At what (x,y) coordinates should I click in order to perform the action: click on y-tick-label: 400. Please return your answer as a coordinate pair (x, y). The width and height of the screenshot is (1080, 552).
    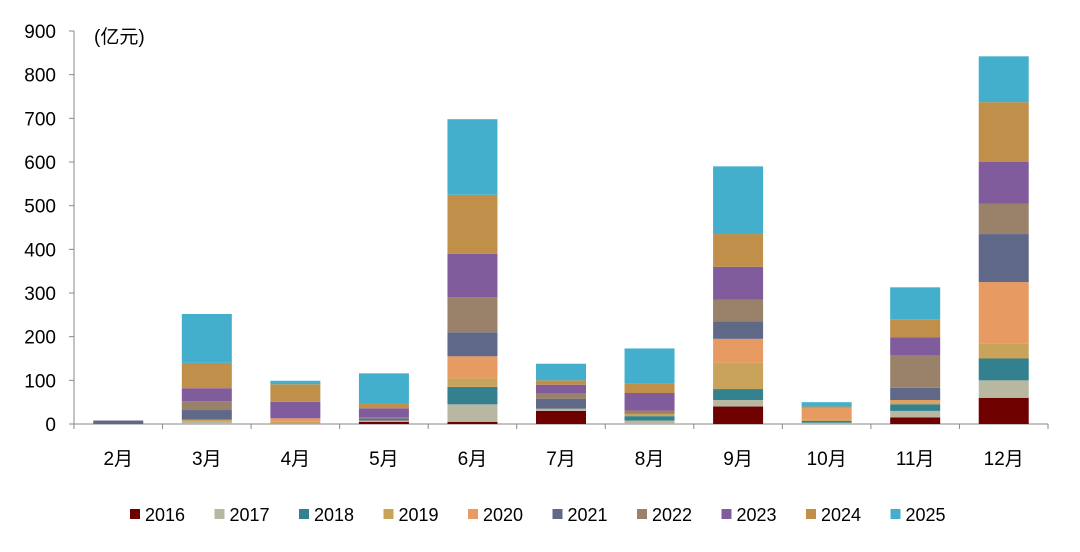
    Looking at the image, I should click on (40, 250).